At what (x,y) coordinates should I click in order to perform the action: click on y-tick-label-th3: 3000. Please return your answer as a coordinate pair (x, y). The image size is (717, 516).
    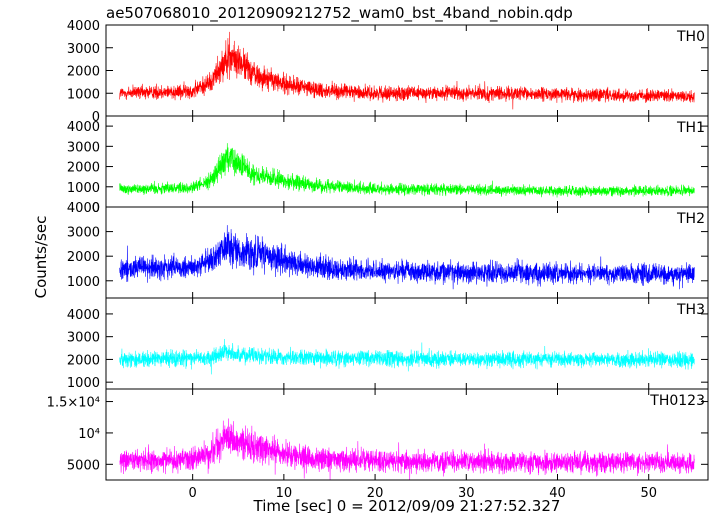
    Looking at the image, I should click on (83, 338).